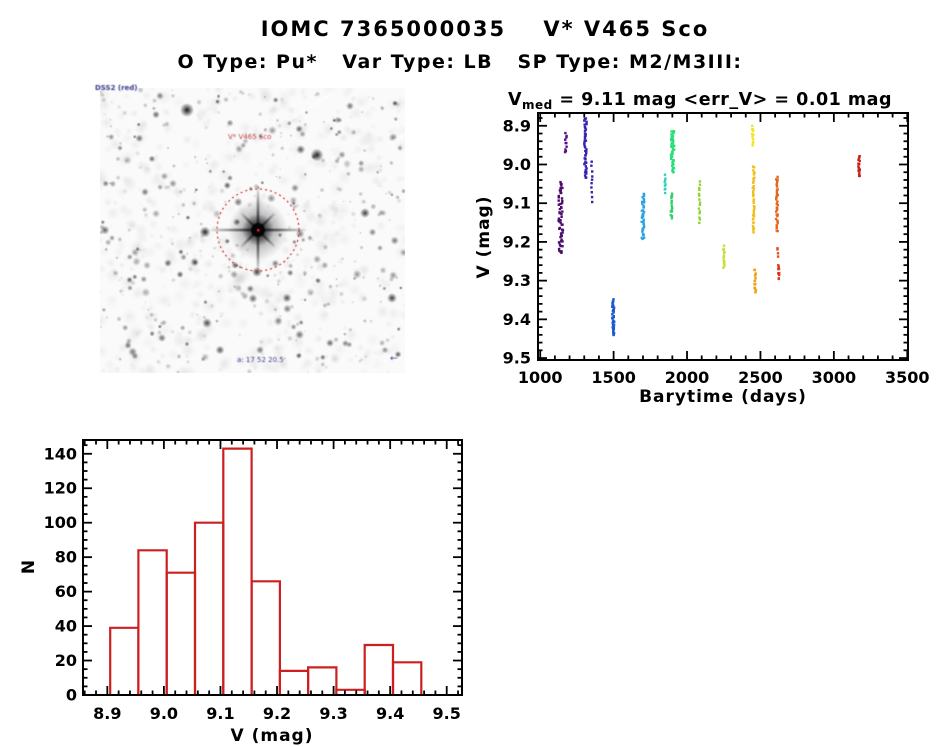  I want to click on svg-text: 1000, so click(540, 377).